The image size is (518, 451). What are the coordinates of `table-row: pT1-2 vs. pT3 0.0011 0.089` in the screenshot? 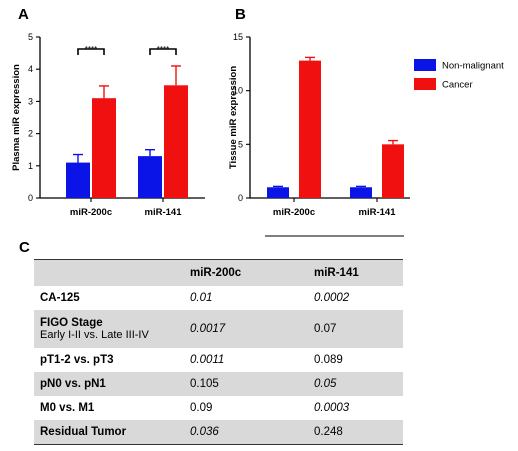 It's located at (218, 360).